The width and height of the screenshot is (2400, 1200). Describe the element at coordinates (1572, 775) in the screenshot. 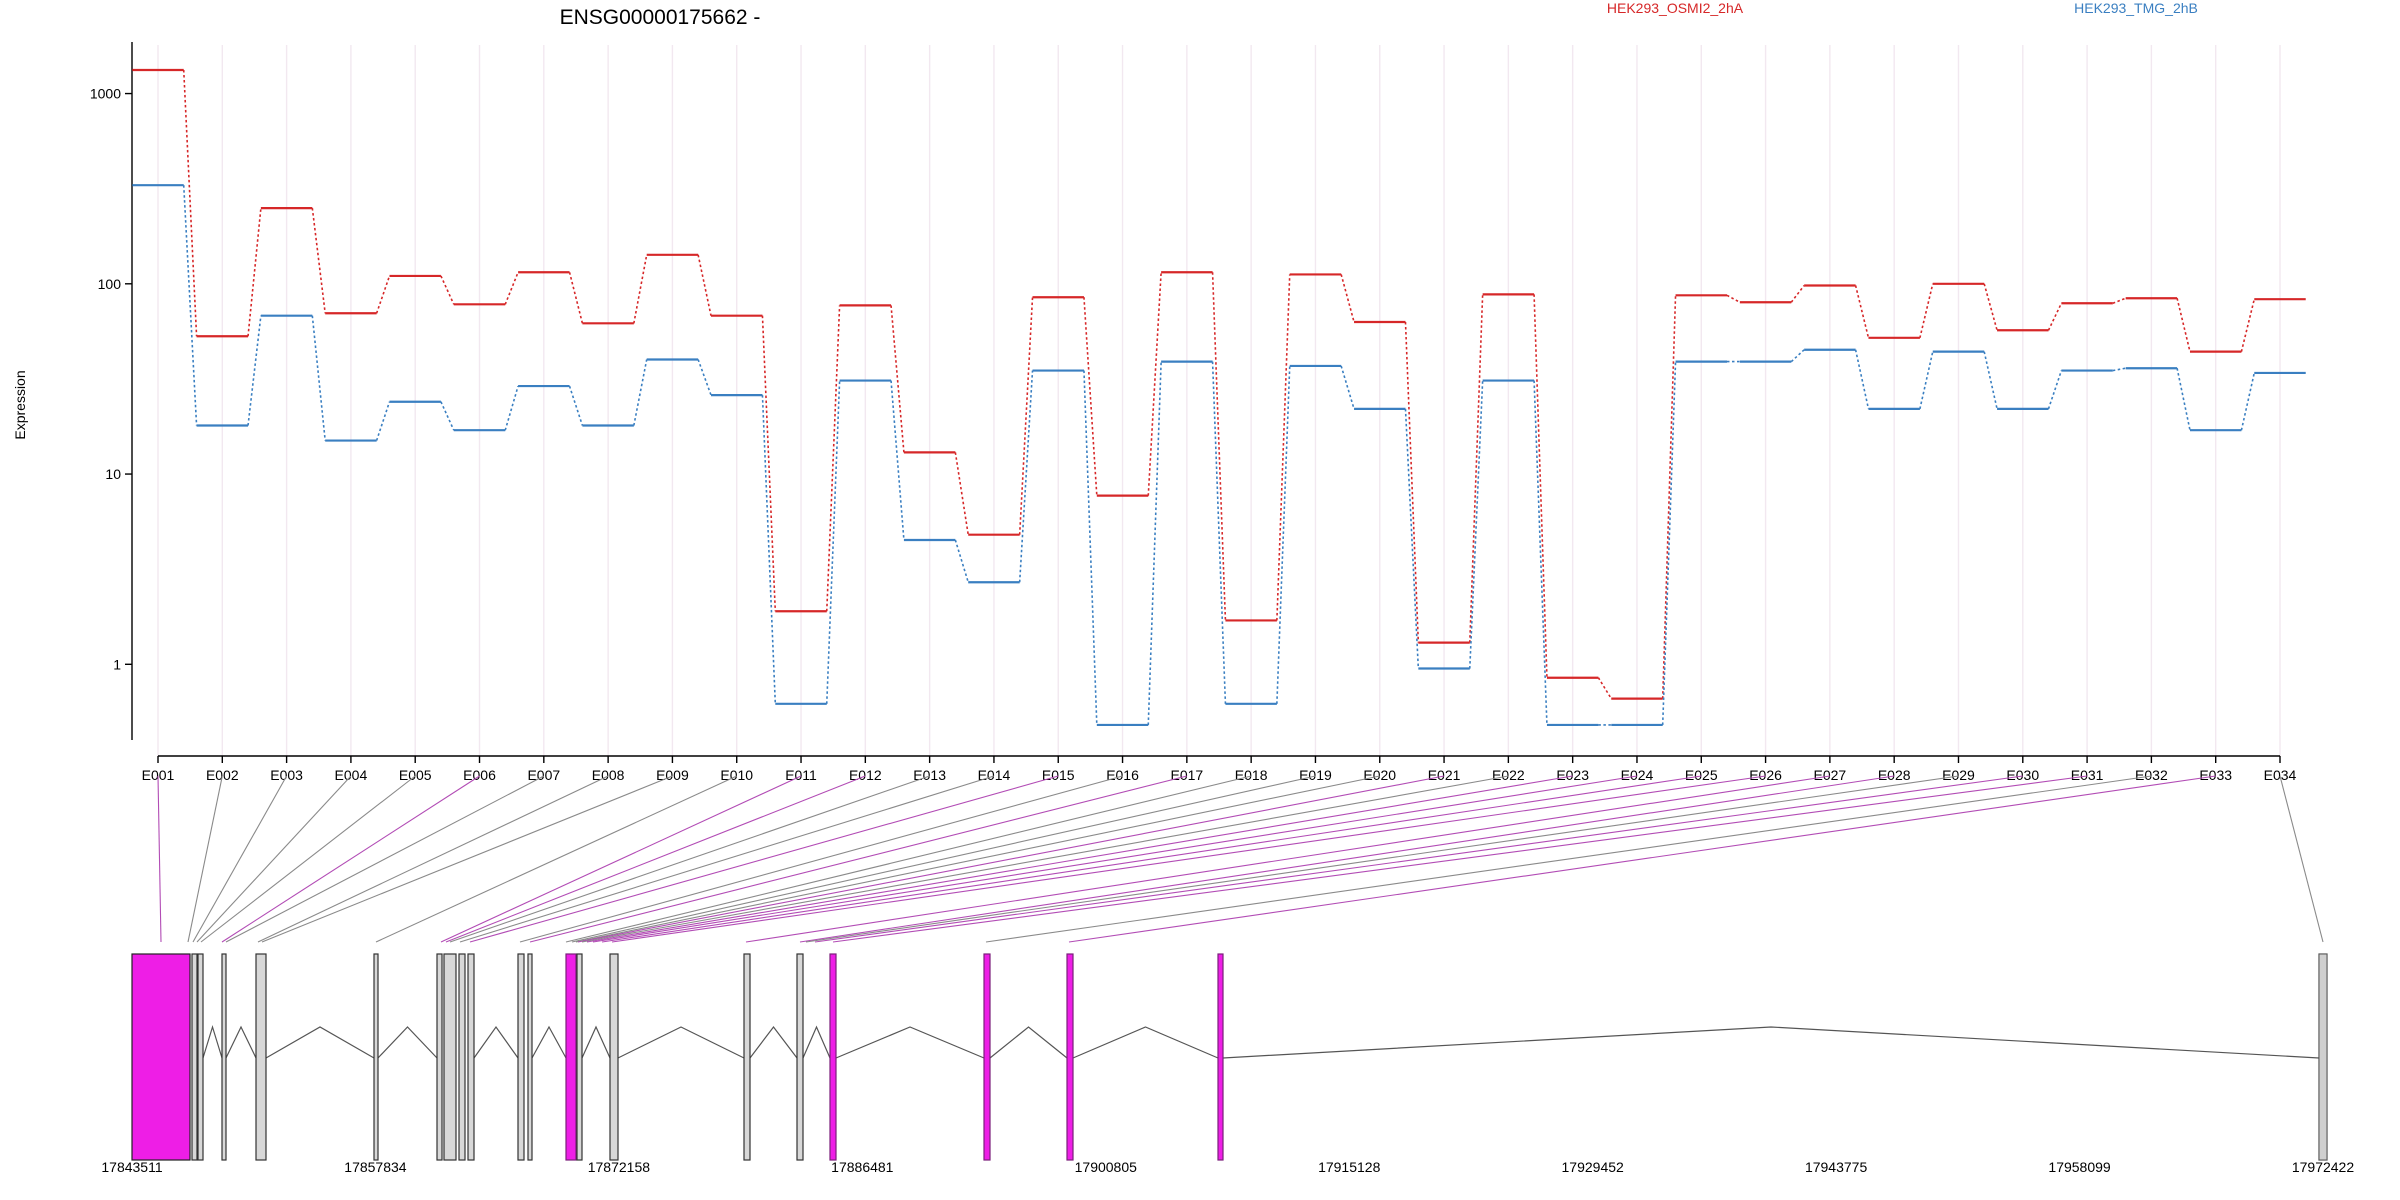

I see `x-tick-label-E023: E023` at that location.